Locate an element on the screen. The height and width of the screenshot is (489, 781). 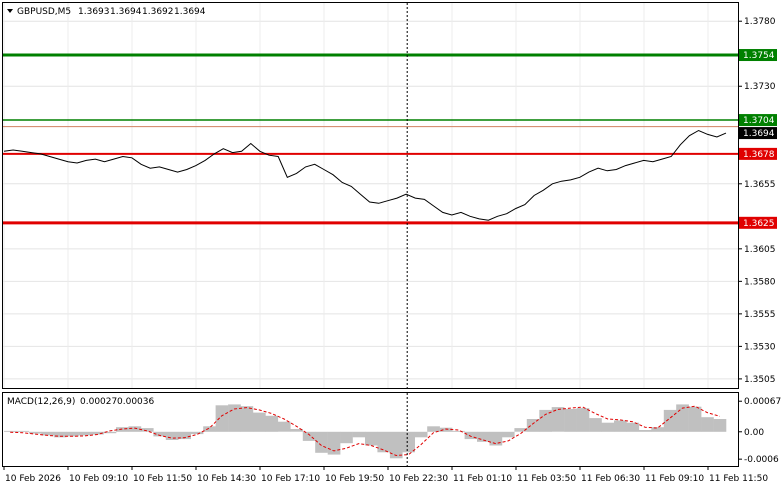
current-price-label: 1.3694 is located at coordinates (759, 134).